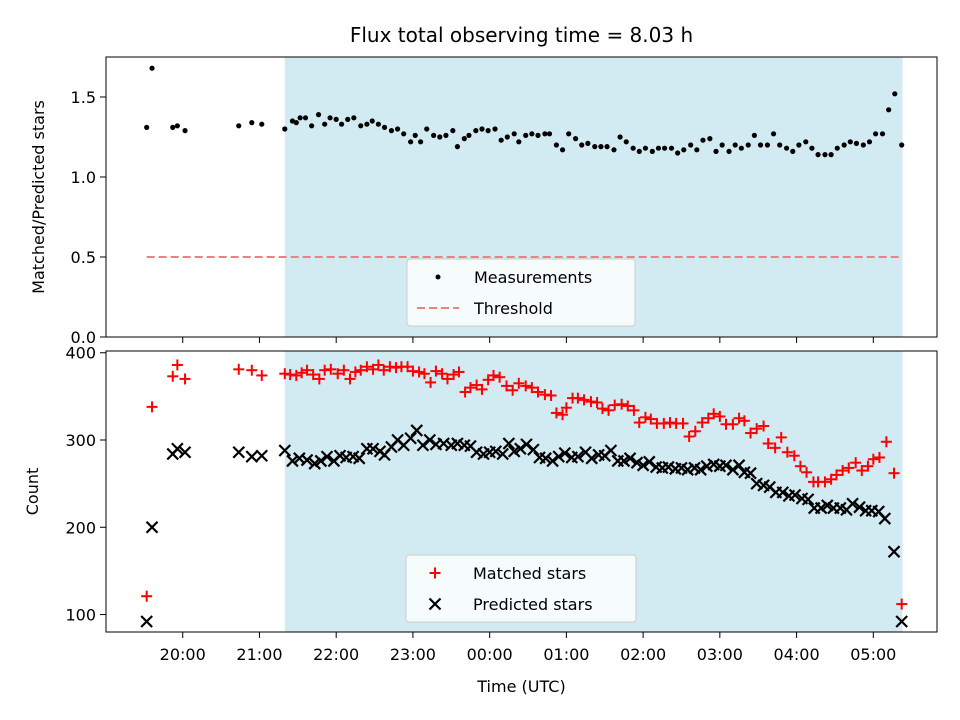  Describe the element at coordinates (533, 277) in the screenshot. I see `legend-measurements-label: Measurements` at that location.